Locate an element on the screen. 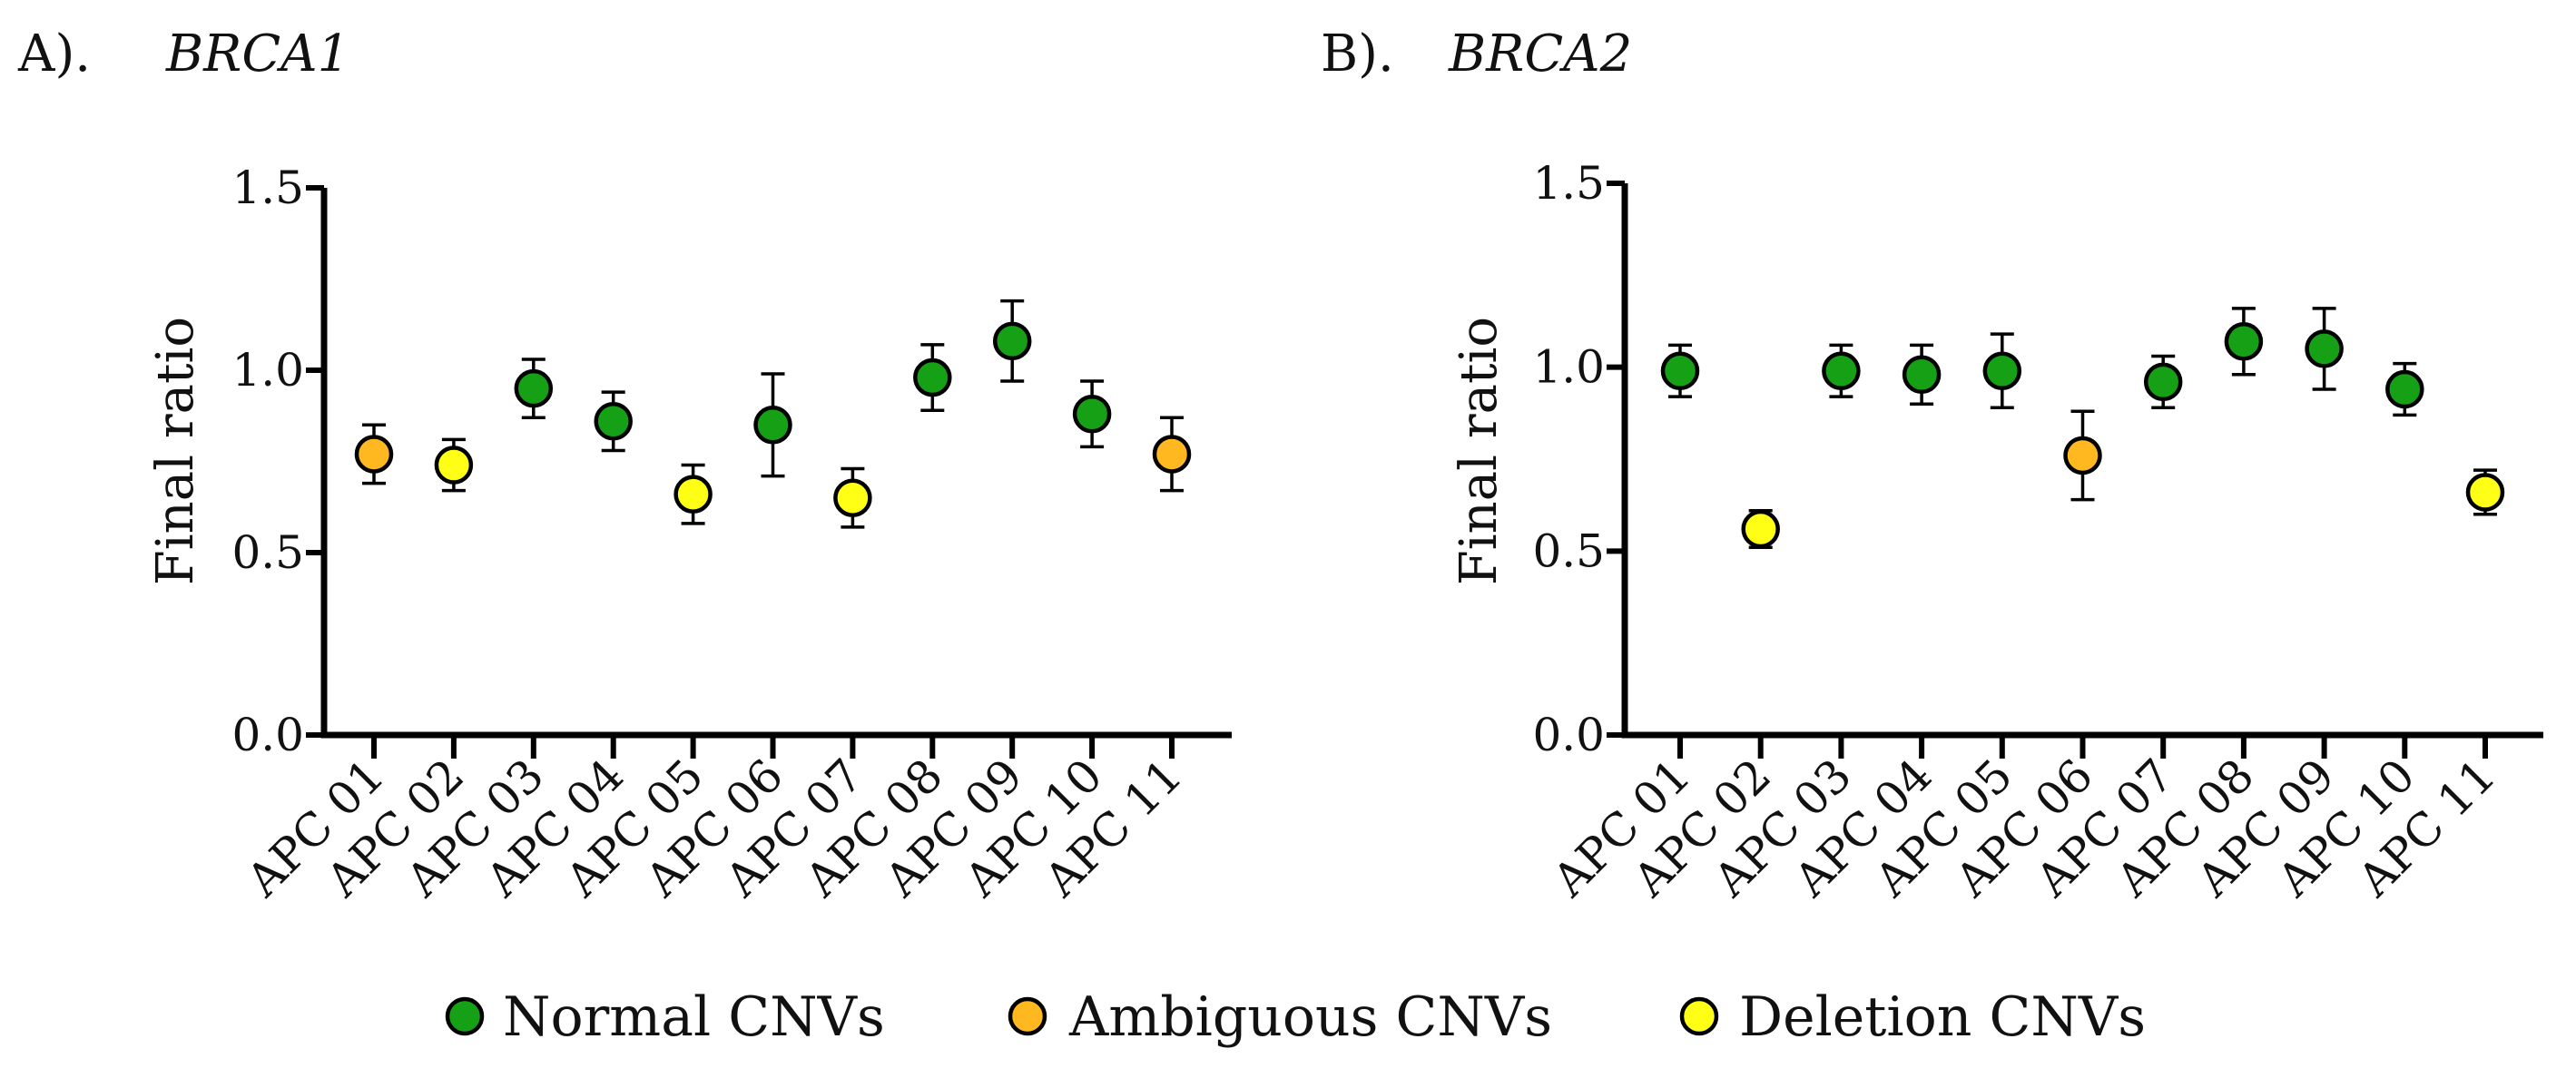  legend-marker-normal is located at coordinates (465, 1016).